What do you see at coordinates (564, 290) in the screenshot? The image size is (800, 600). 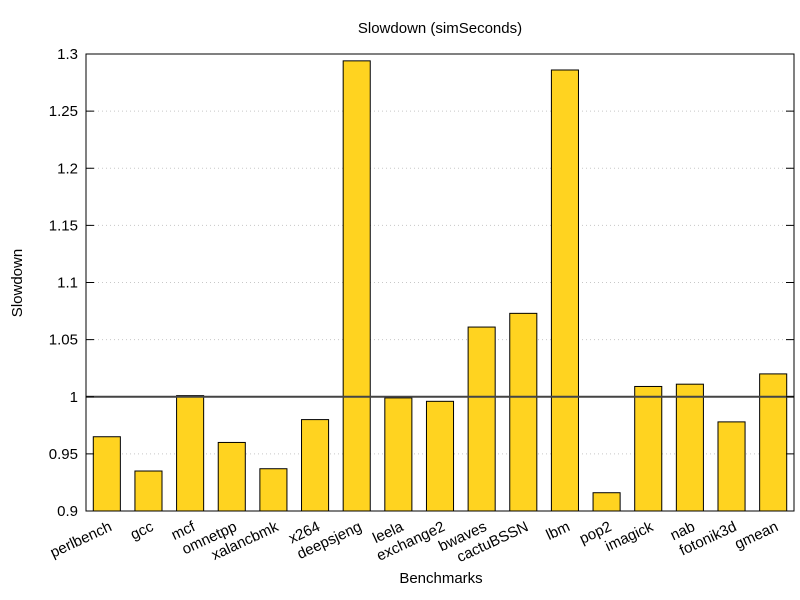 I see `bar-lbm` at bounding box center [564, 290].